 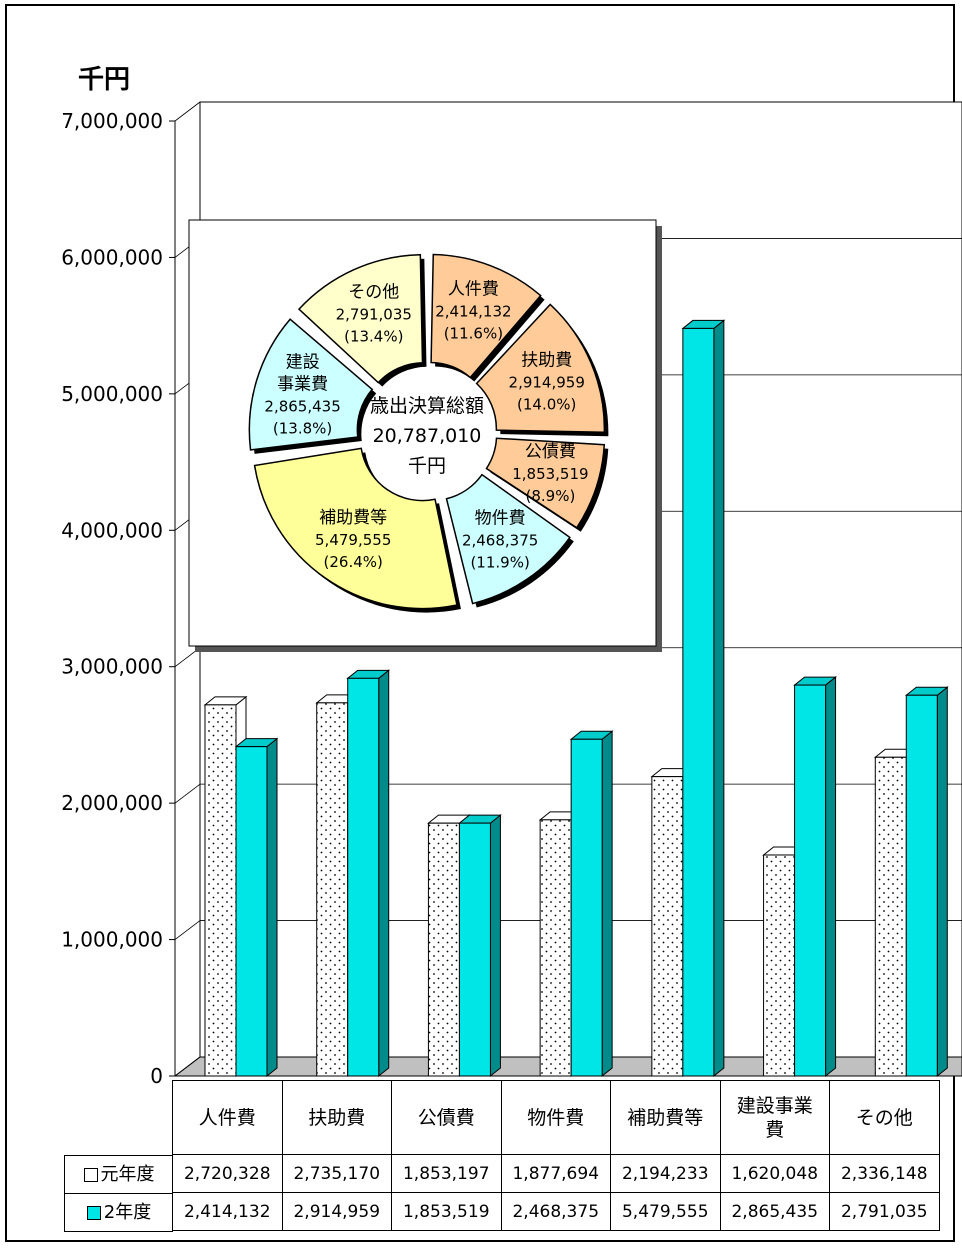 I want to click on y-tick-label: 7,000,000, so click(x=112, y=121).